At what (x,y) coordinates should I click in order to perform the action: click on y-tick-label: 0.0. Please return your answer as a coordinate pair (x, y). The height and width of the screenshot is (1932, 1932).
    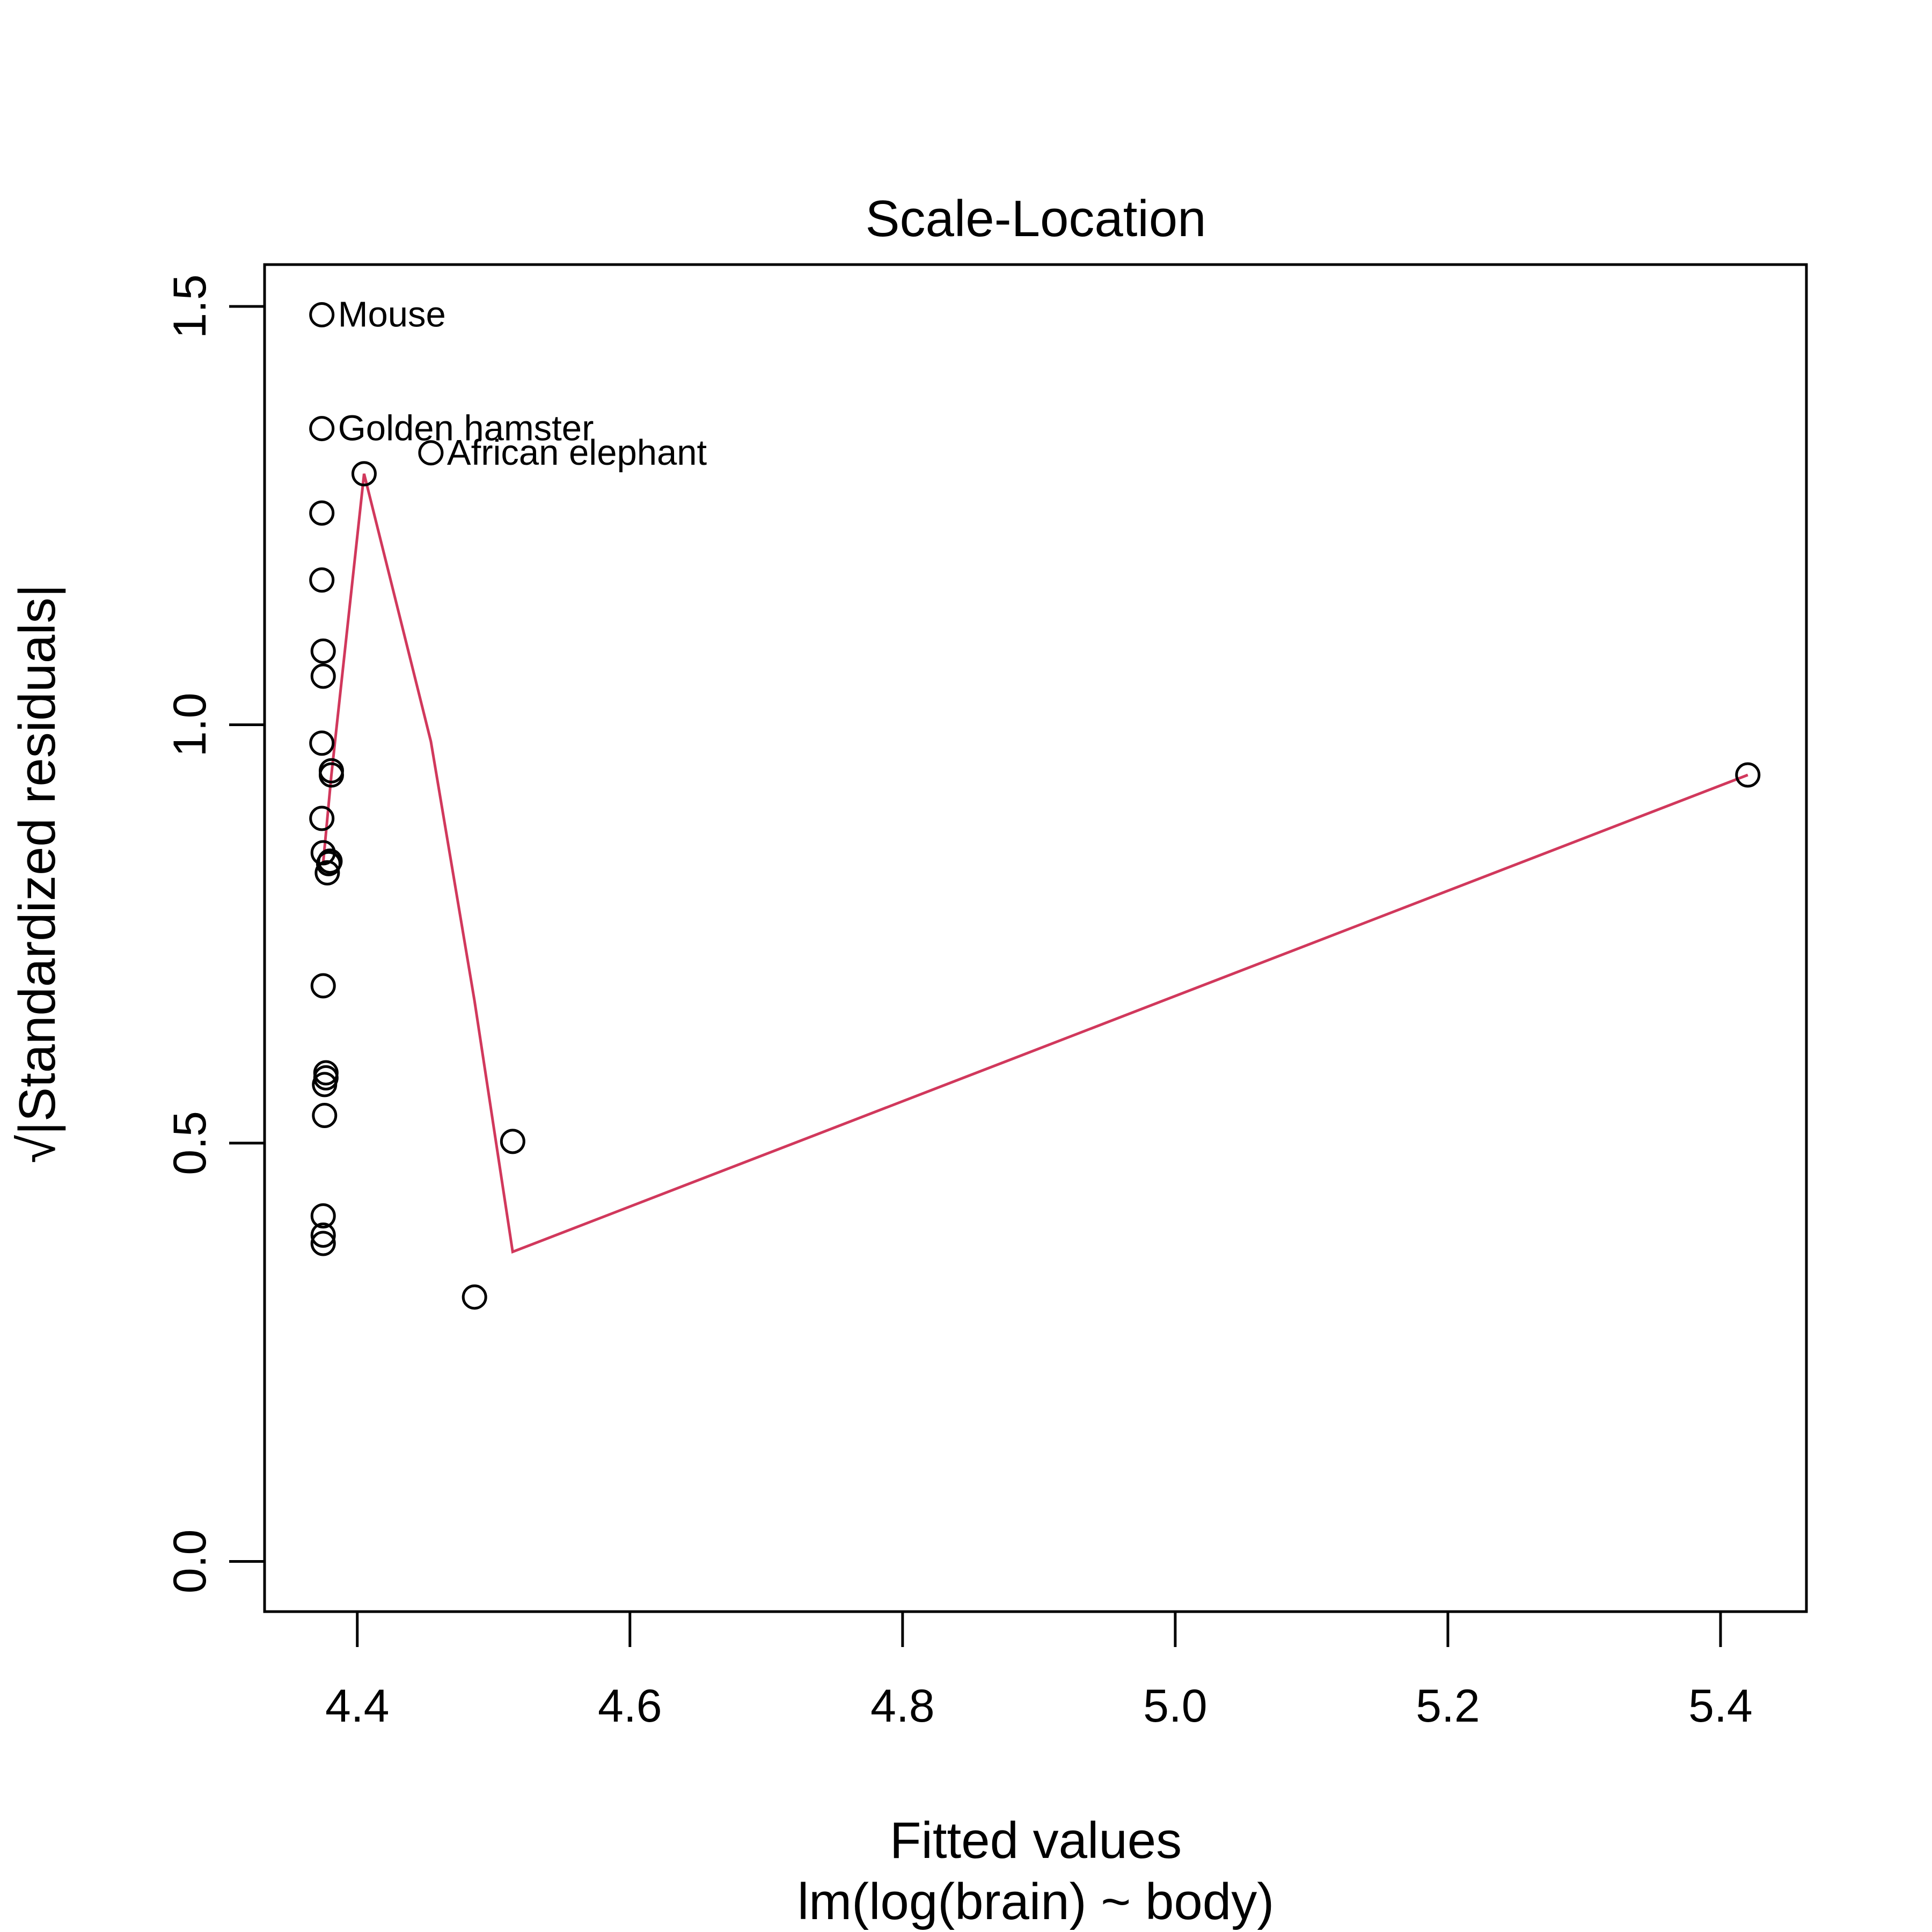
    Looking at the image, I should click on (190, 1561).